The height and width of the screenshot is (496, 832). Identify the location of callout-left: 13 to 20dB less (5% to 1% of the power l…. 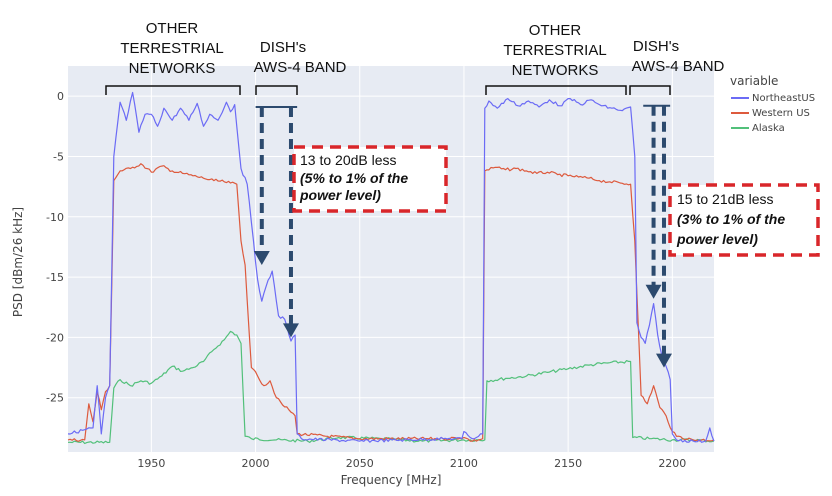
(370, 179).